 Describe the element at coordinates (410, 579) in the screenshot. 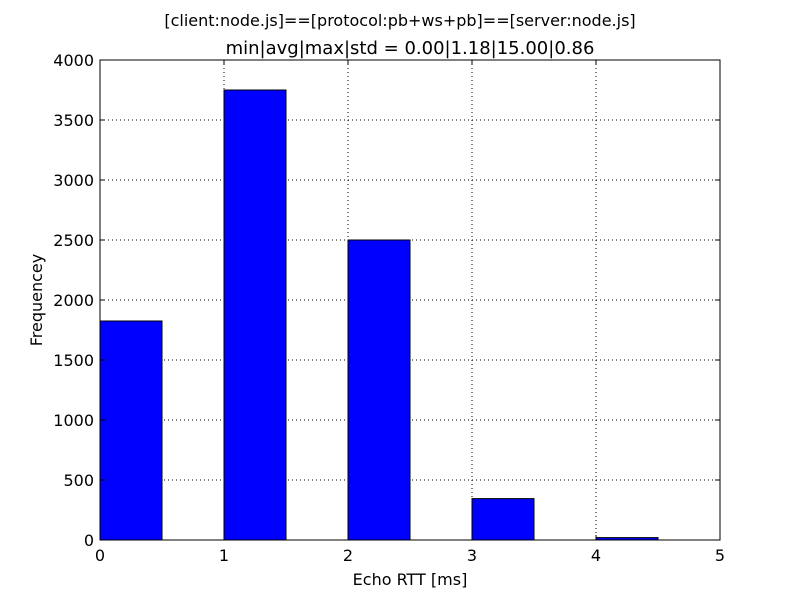

I see `x-axis-label: Echo RTT [ms]` at that location.